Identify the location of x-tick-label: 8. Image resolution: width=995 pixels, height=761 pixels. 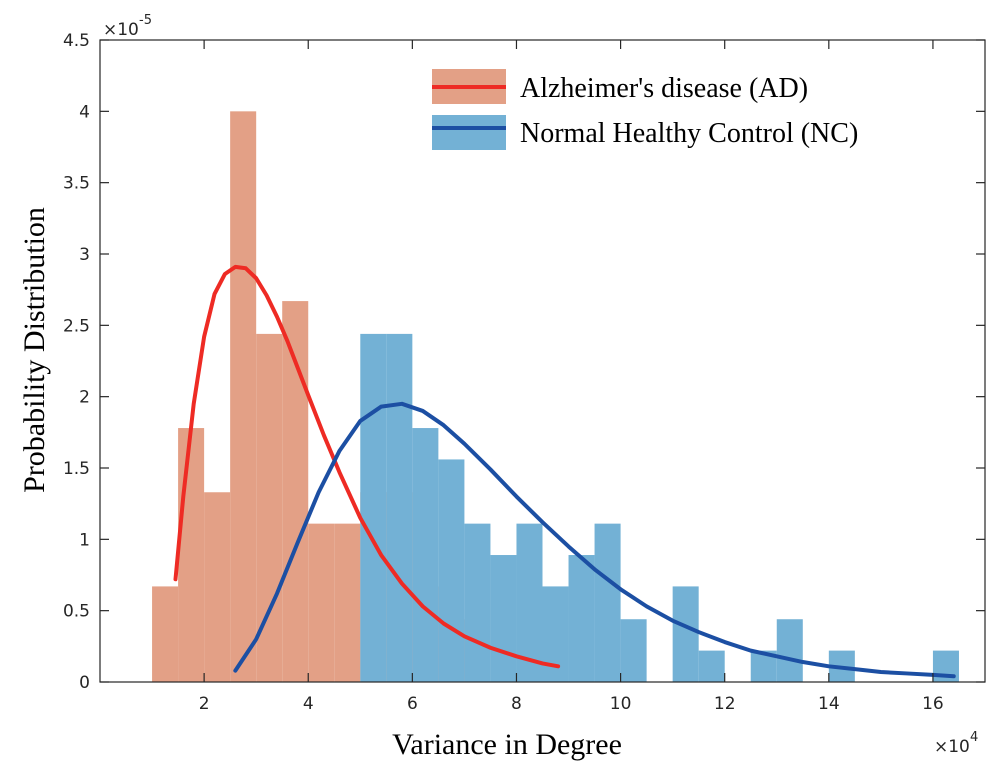
(516, 704).